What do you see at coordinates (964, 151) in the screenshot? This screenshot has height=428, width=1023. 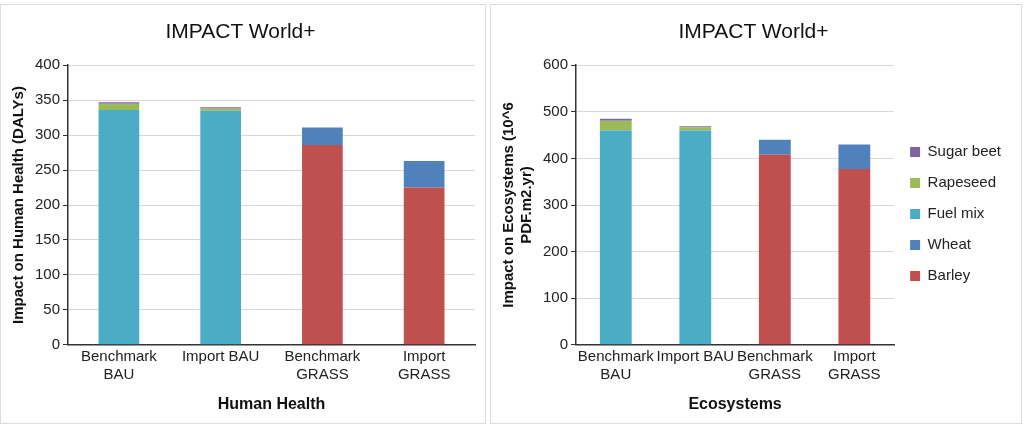 I see `legend-label: Sugar beet` at bounding box center [964, 151].